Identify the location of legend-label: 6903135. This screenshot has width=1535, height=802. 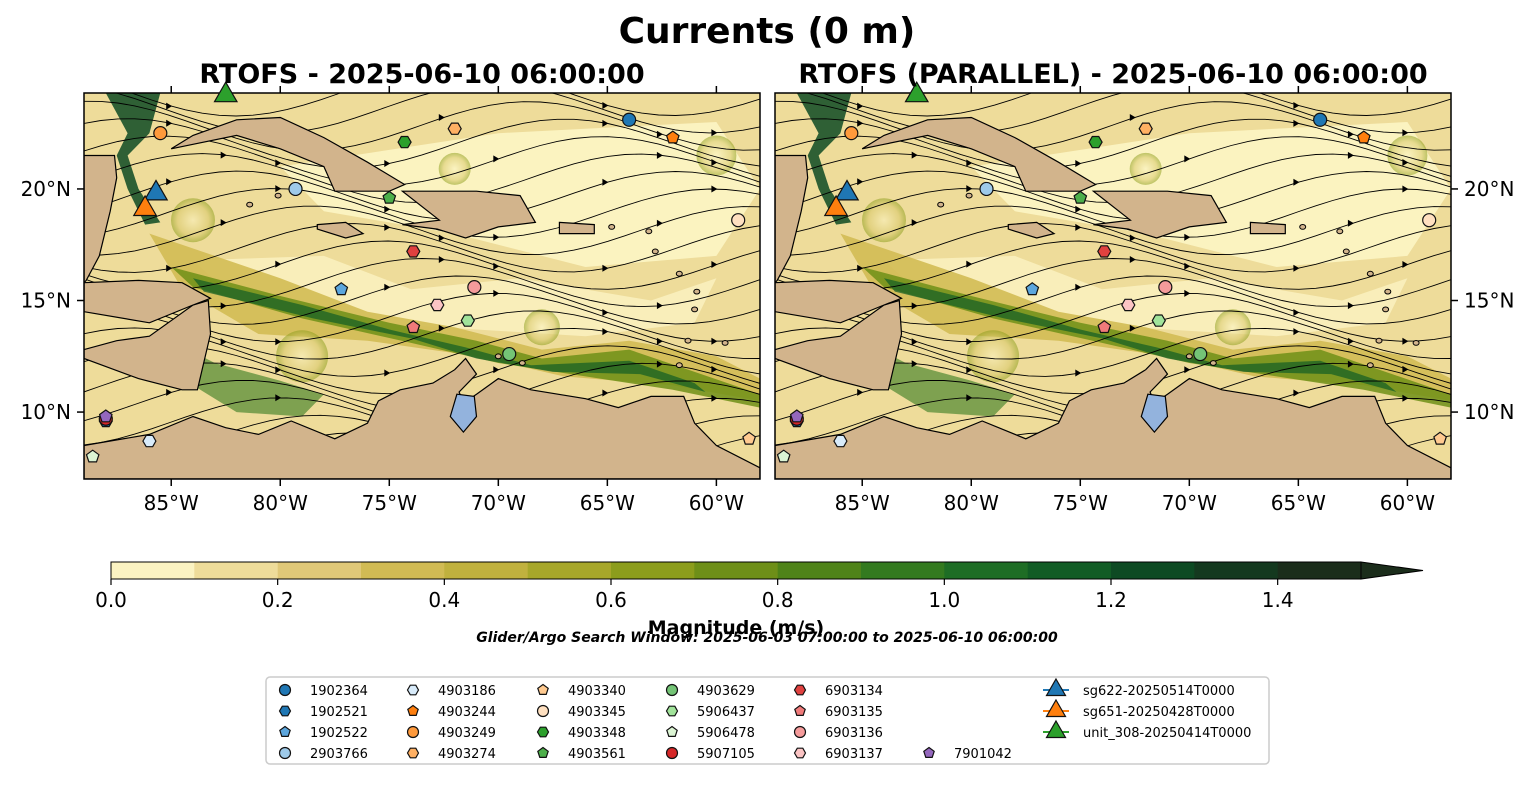
(854, 712).